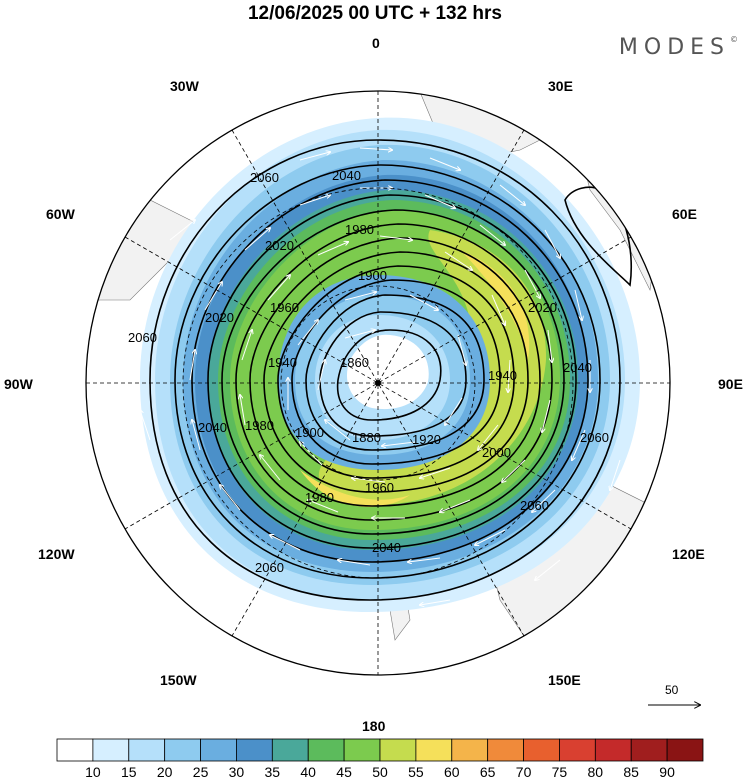  I want to click on modes-logo: MODES©, so click(678, 47).